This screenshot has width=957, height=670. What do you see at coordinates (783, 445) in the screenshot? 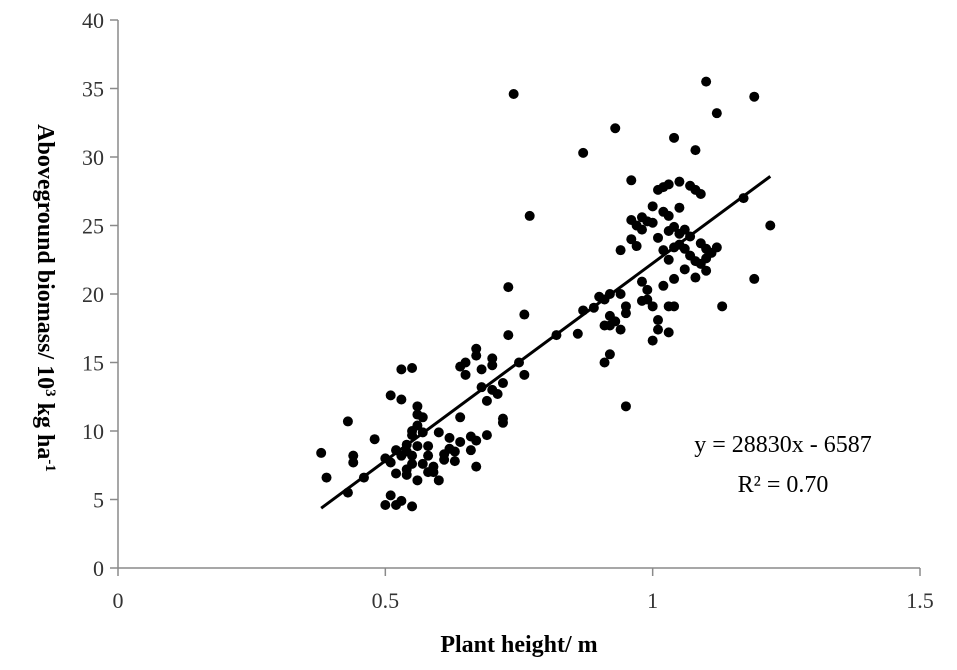
I see `regression-equation: y = 28830x - 6587` at bounding box center [783, 445].